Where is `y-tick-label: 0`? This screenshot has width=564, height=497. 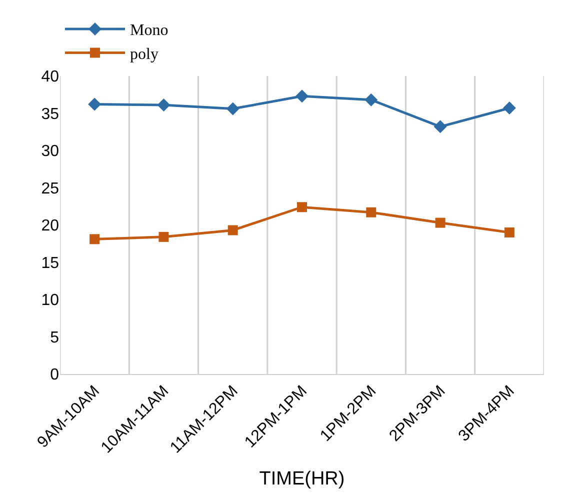
y-tick-label: 0 is located at coordinates (55, 375).